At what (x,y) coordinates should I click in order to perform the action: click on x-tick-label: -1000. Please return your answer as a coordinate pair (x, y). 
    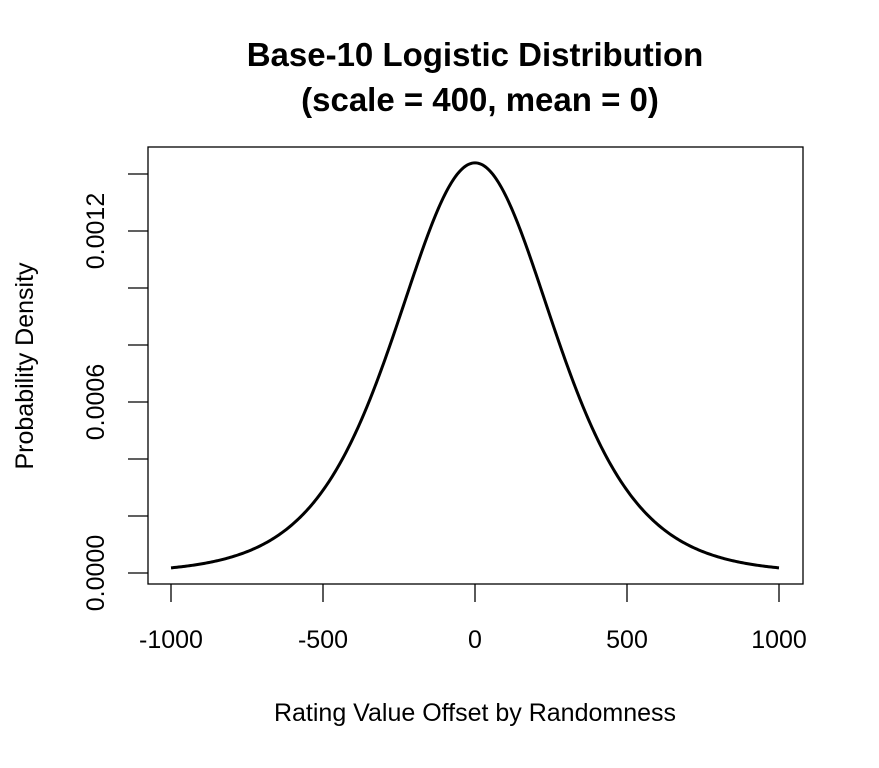
    Looking at the image, I should click on (171, 640).